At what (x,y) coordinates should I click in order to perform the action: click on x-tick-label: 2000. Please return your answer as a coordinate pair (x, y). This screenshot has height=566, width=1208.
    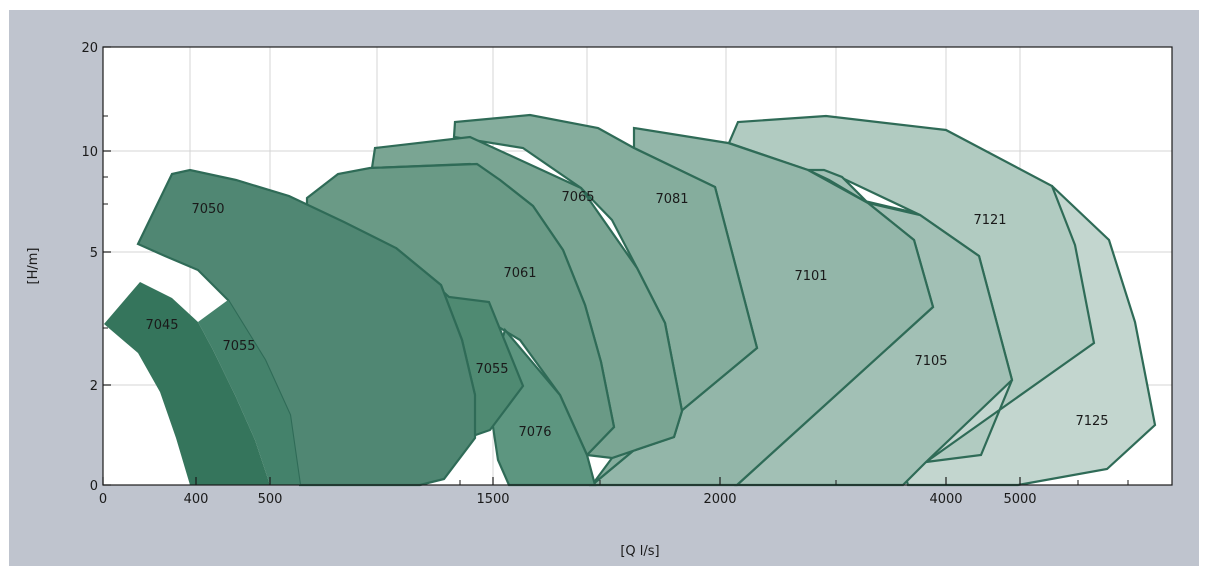
    Looking at the image, I should click on (719, 499).